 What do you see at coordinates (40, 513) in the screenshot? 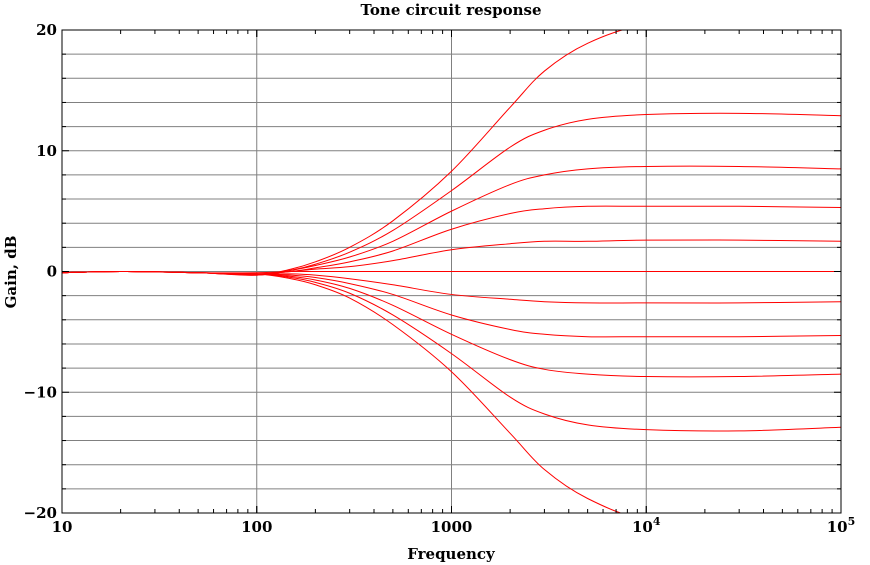
I see `y-tick-label: −20` at bounding box center [40, 513].